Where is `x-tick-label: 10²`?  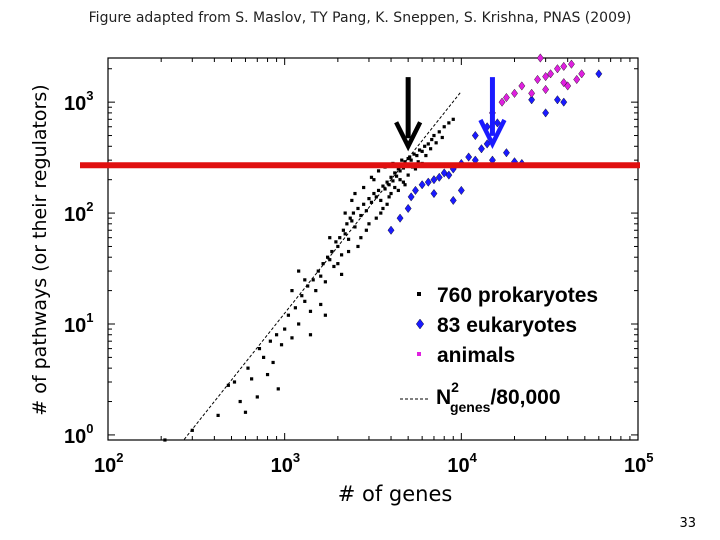 x-tick-label: 10² is located at coordinates (108, 463).